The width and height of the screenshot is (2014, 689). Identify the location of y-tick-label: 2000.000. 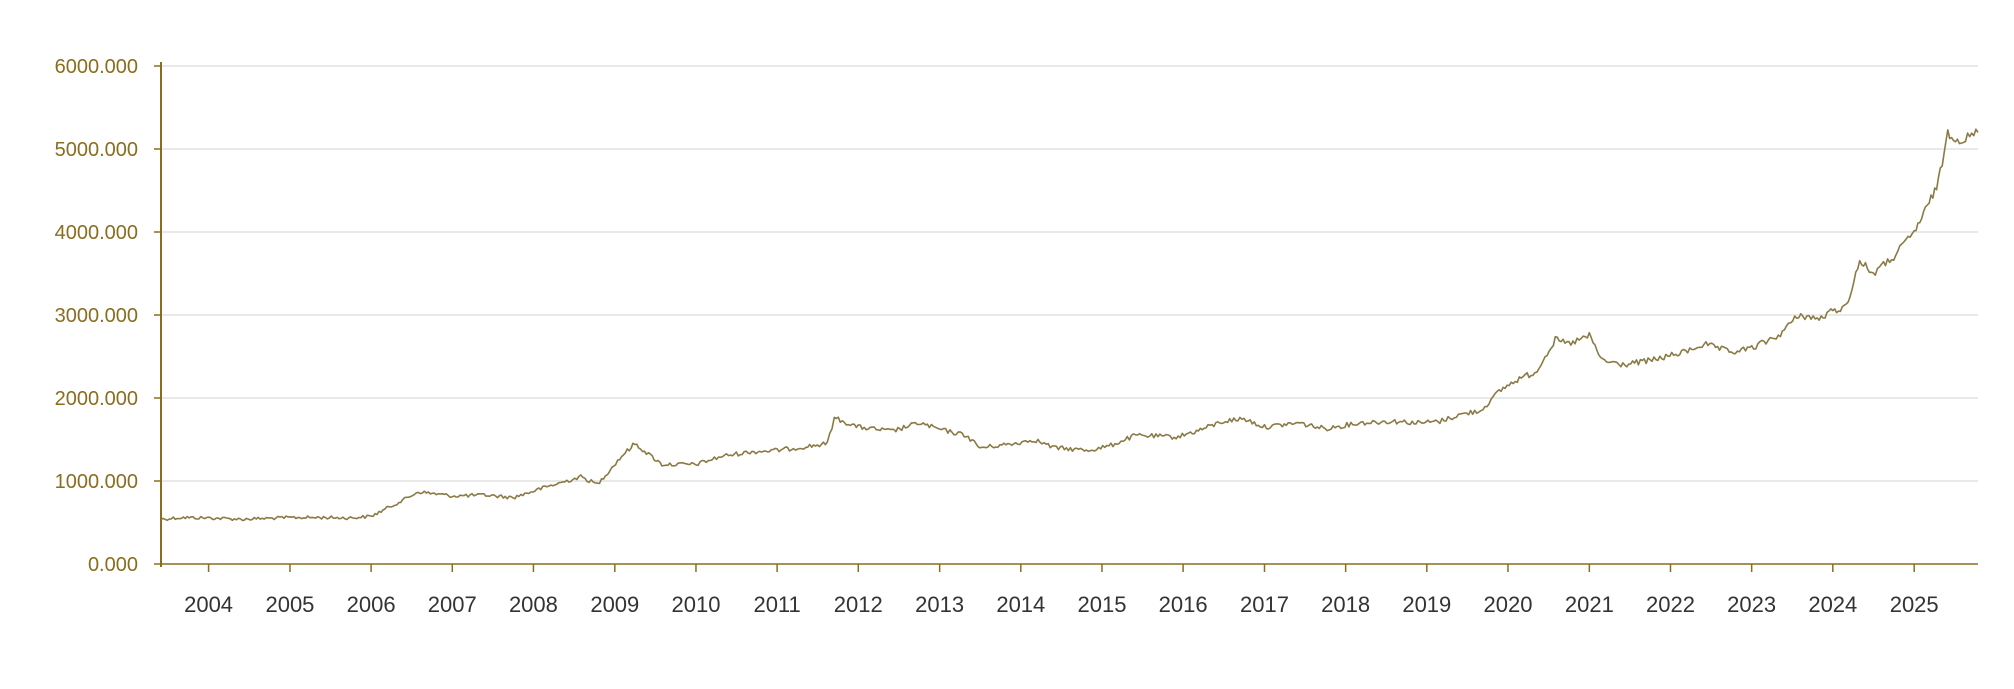
(96, 399).